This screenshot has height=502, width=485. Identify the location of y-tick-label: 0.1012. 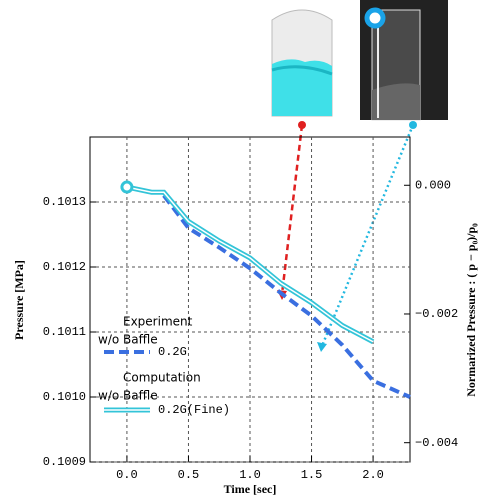
(64, 267).